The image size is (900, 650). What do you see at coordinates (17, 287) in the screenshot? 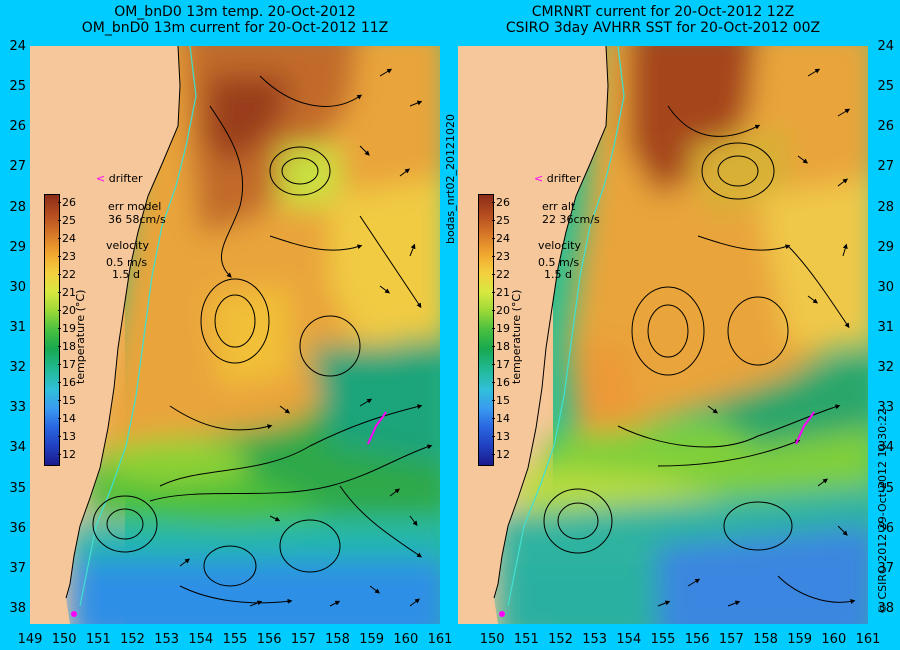
I see `latitude-tick: 30` at bounding box center [17, 287].